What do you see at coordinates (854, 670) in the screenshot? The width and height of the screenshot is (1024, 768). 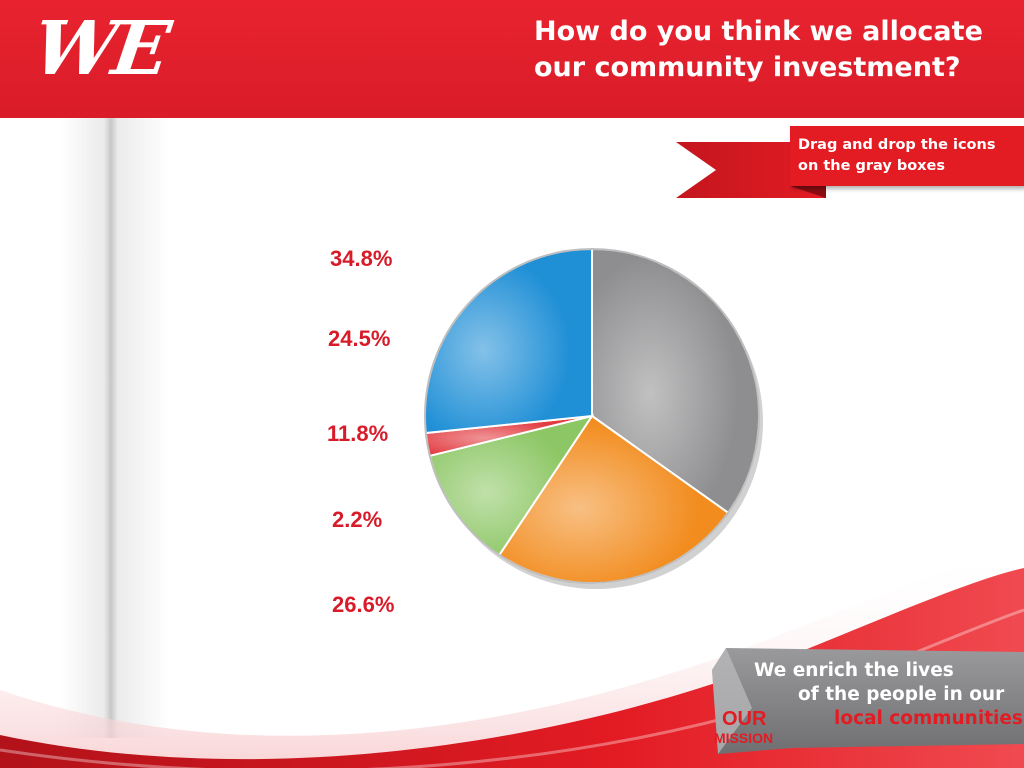 I see `mission-line-1: We enrich the lives` at bounding box center [854, 670].